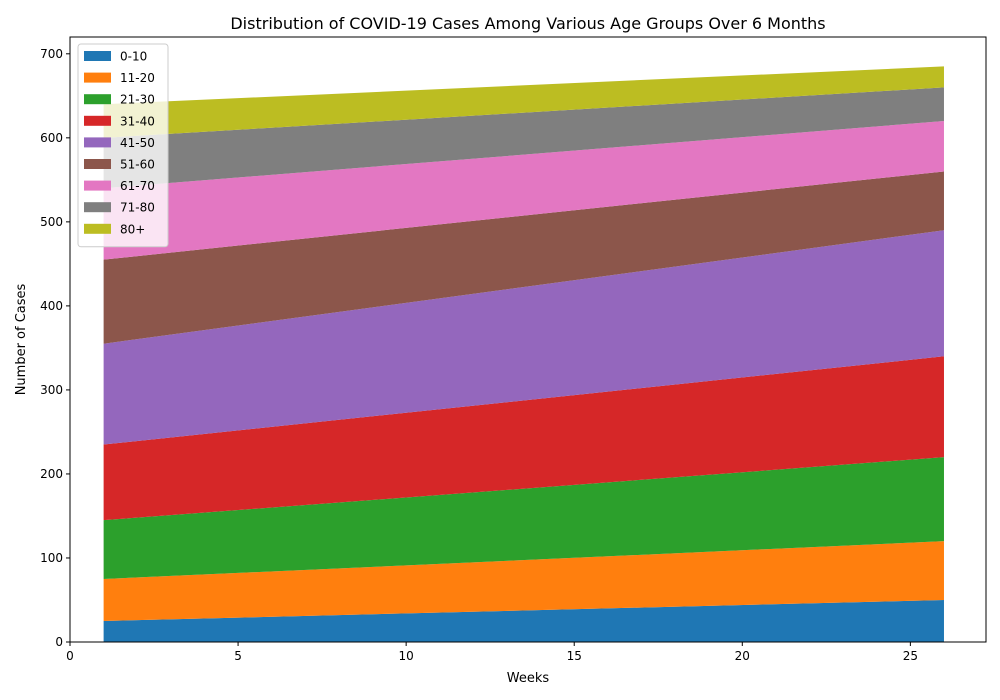 This screenshot has width=1000, height=700. I want to click on x-axis: 0 5 10 15 20 25, so click(492, 652).